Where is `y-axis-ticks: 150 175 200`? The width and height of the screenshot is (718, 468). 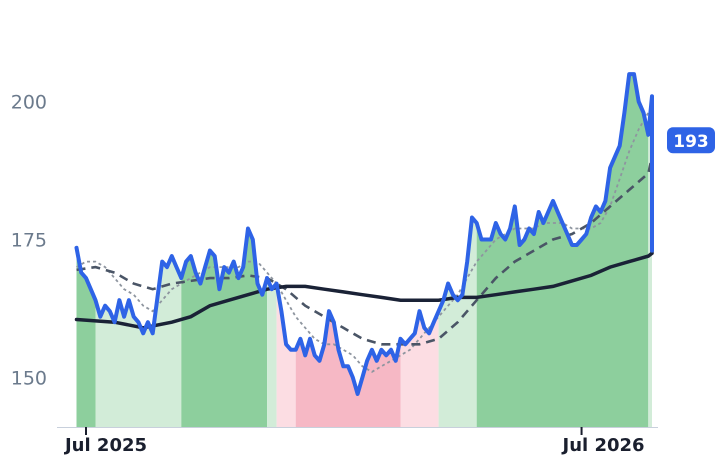
y-axis-ticks: 150 175 200 is located at coordinates (29, 241).